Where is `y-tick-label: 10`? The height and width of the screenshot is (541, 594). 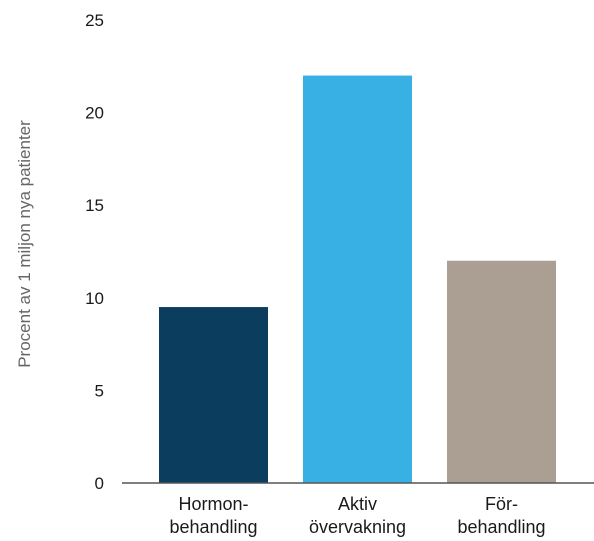 y-tick-label: 10 is located at coordinates (94, 298).